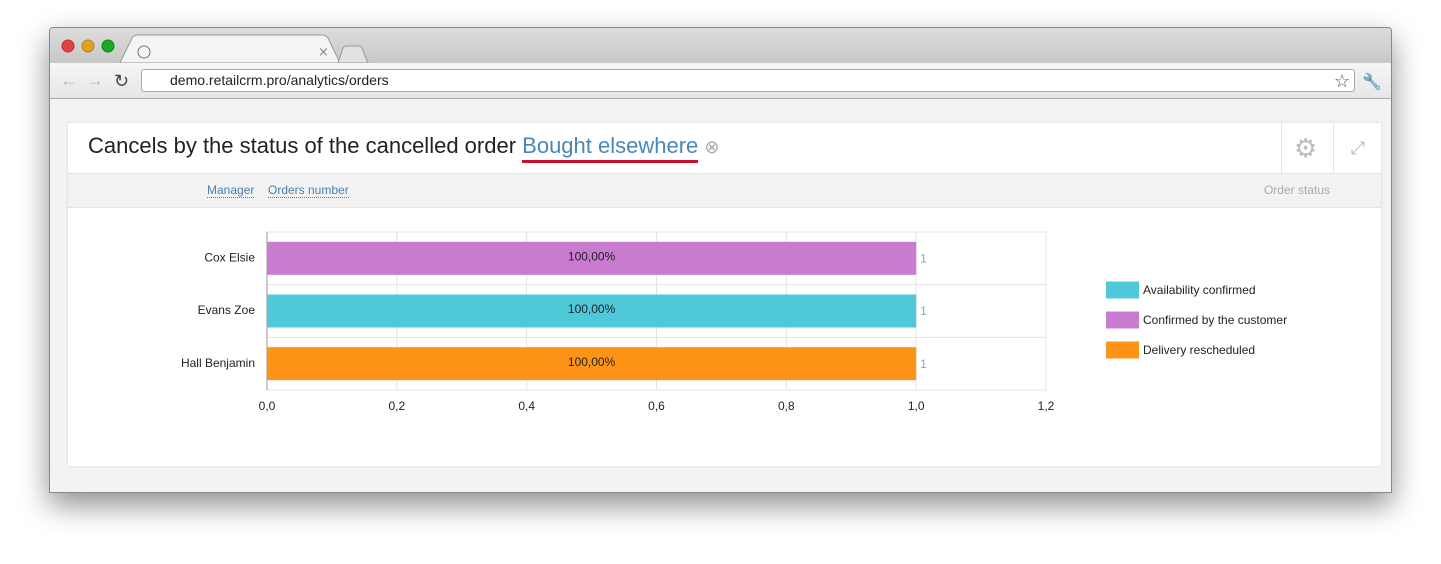  Describe the element at coordinates (108, 46) in the screenshot. I see `zoom-button` at that location.